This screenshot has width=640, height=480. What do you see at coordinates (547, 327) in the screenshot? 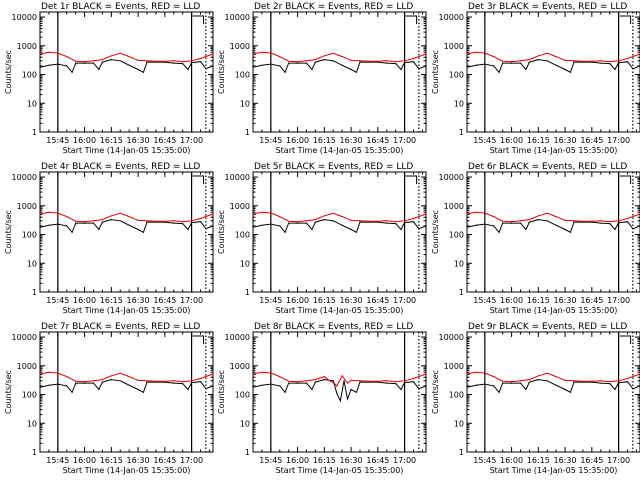
I see `panel-title: Det 9r BLACK = Events, RED = LLD` at bounding box center [547, 327].